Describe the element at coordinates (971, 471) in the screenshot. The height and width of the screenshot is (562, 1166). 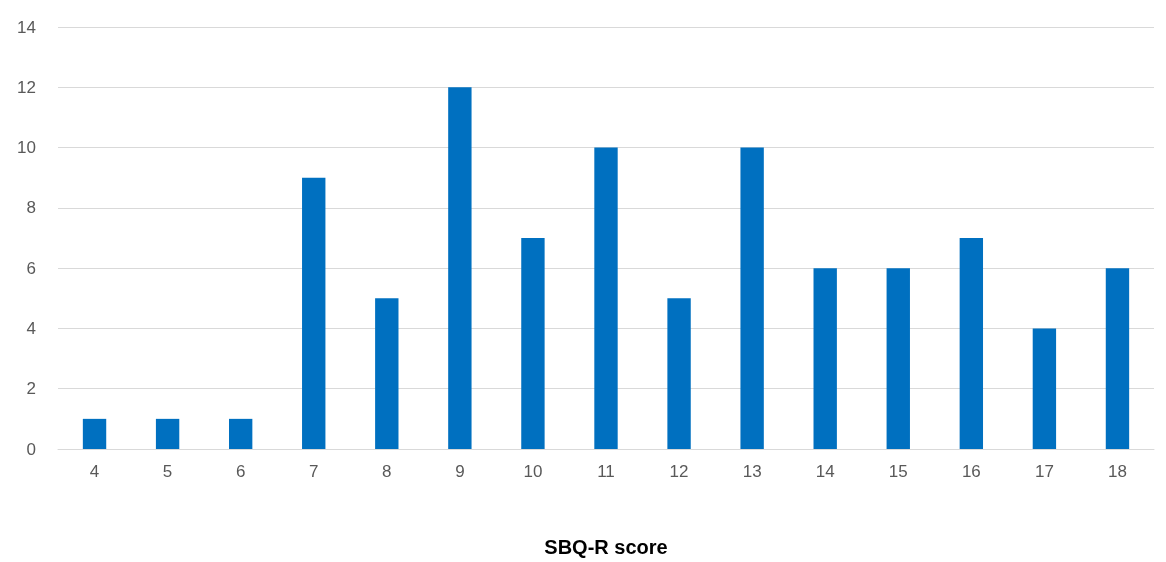
I see `x-tick-label: 16` at that location.